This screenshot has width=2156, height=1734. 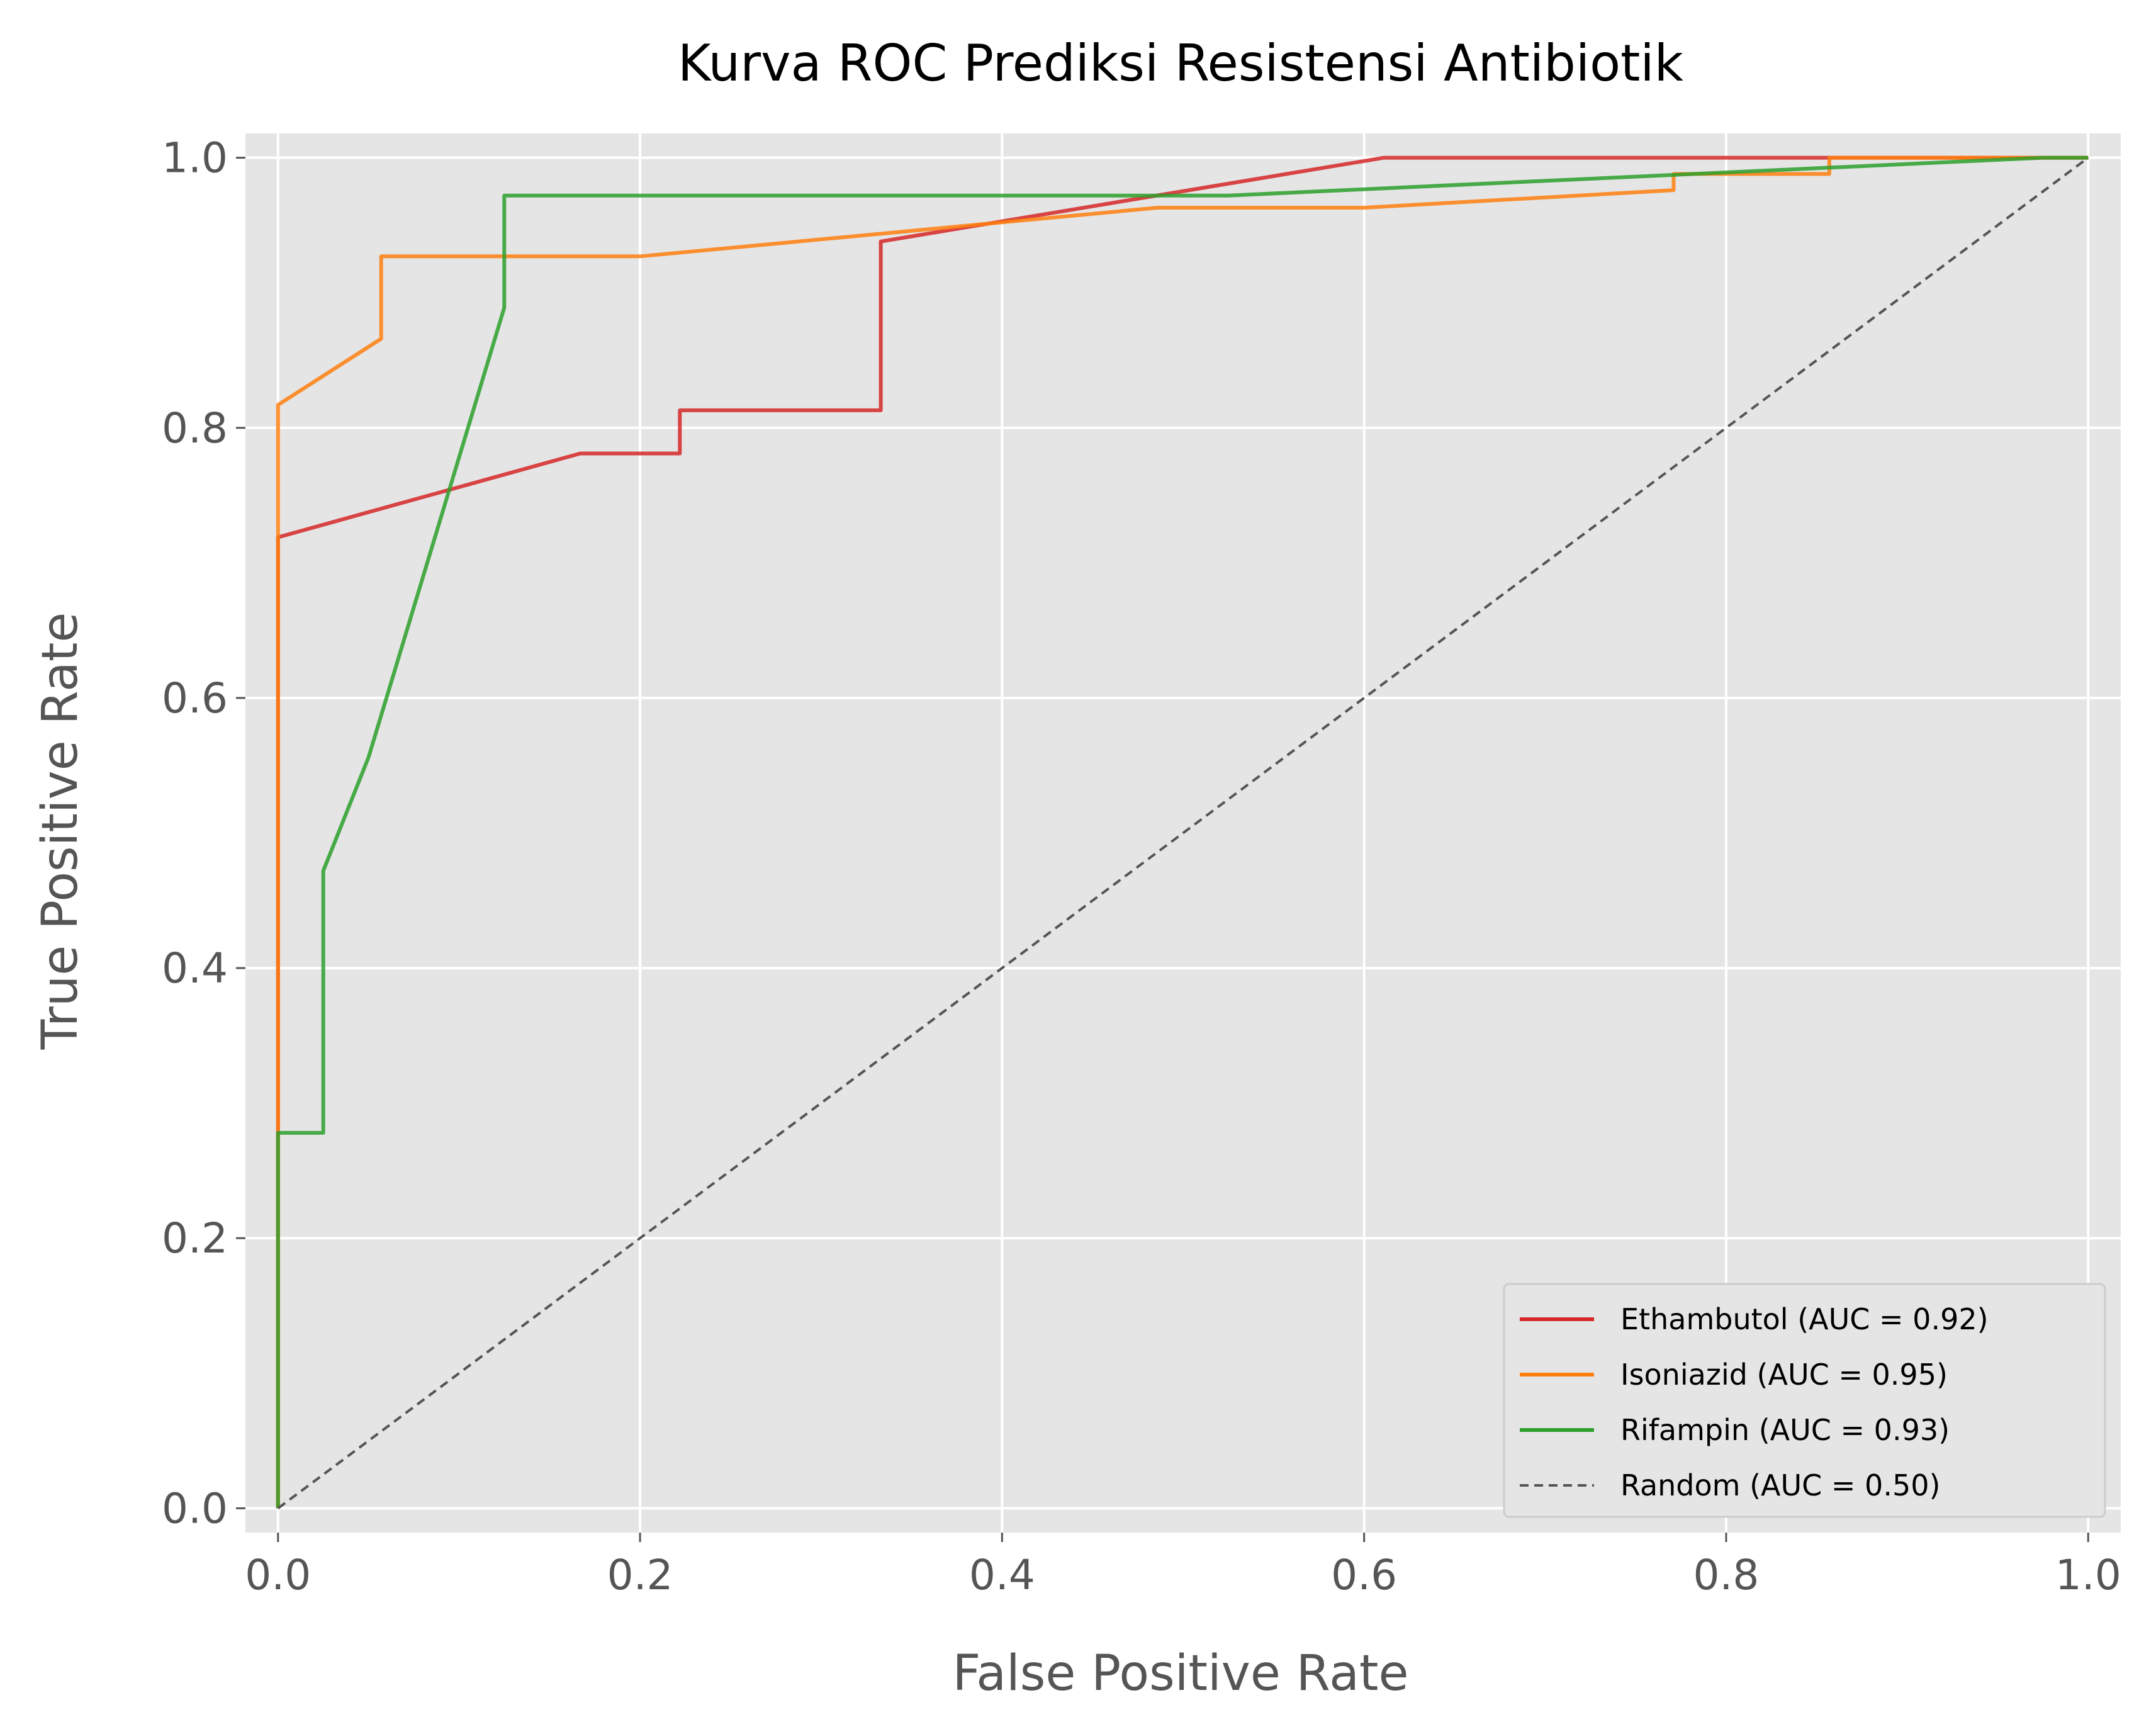 What do you see at coordinates (195, 969) in the screenshot?
I see `y-tick-label: 0.4` at bounding box center [195, 969].